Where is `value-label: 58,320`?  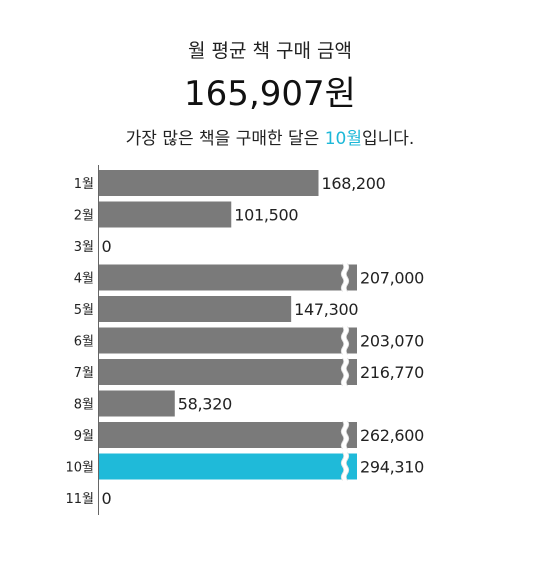 value-label: 58,320 is located at coordinates (205, 404).